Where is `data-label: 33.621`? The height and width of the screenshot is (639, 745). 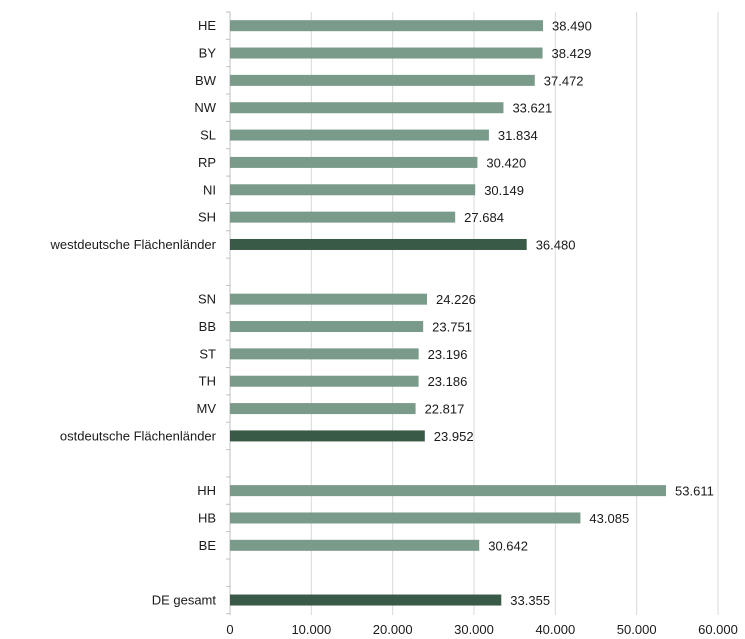
data-label: 33.621 is located at coordinates (532, 108).